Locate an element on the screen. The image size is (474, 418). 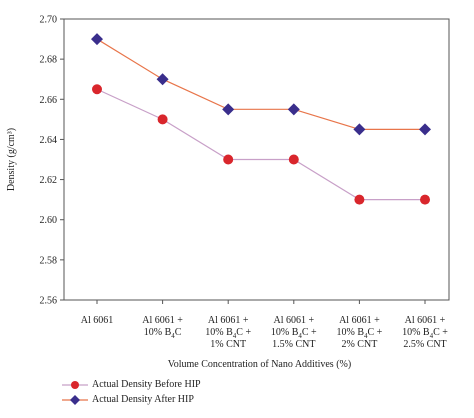
x-category-label: Al 6061 +10% B4C +2.5% CNT is located at coordinates (425, 332).